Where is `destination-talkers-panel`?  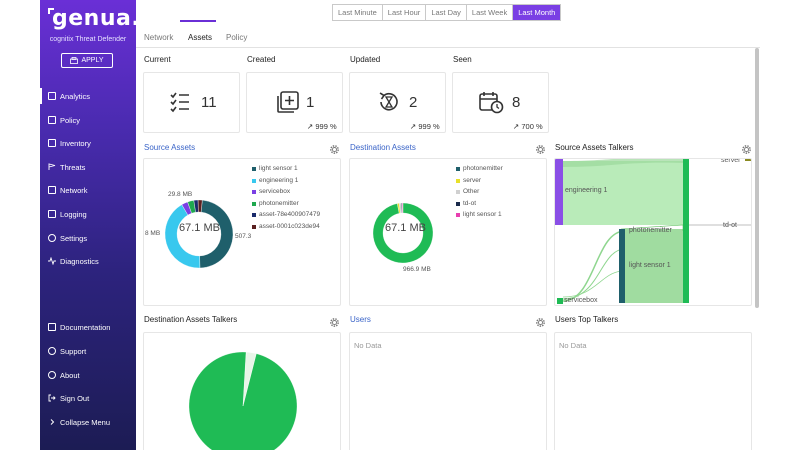 destination-talkers-panel is located at coordinates (242, 391).